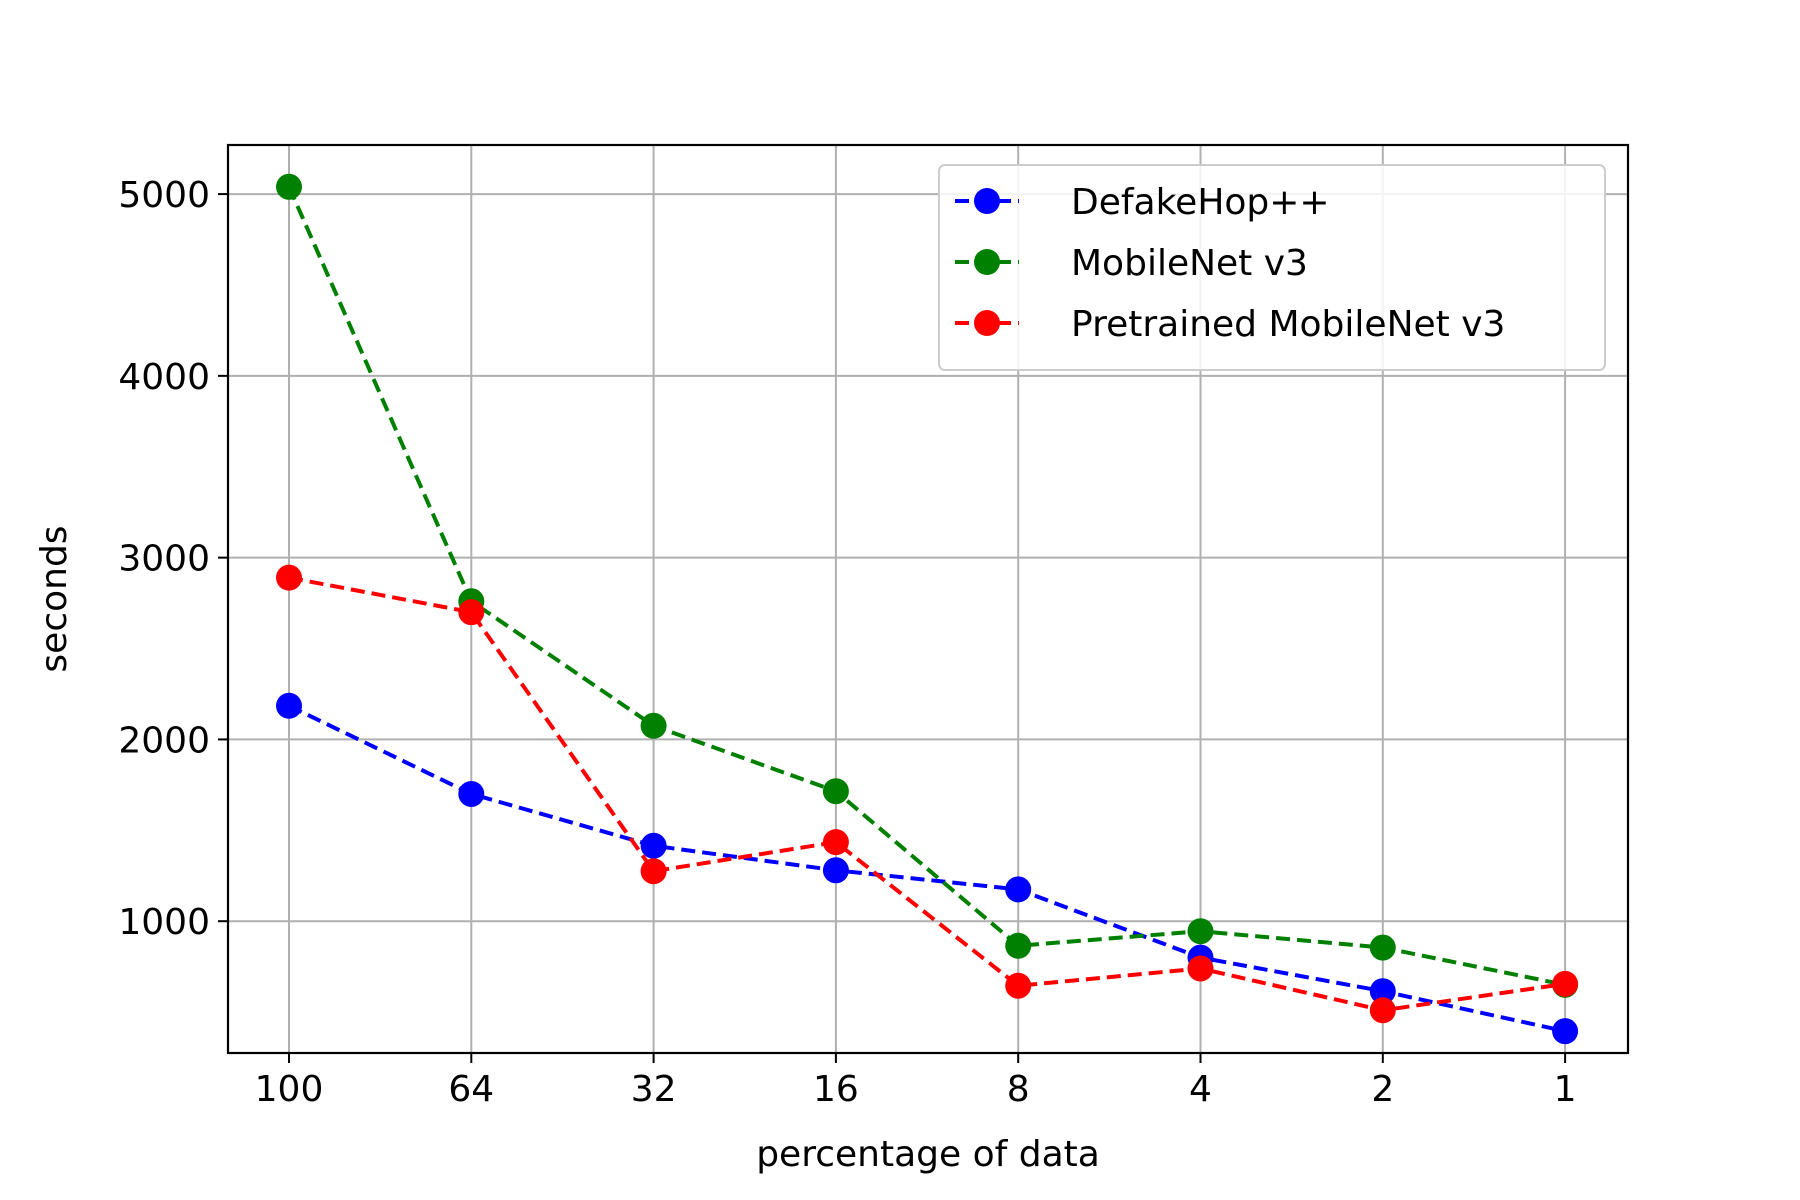 The image size is (1800, 1200). I want to click on y-tick-label: 3000, so click(164, 559).